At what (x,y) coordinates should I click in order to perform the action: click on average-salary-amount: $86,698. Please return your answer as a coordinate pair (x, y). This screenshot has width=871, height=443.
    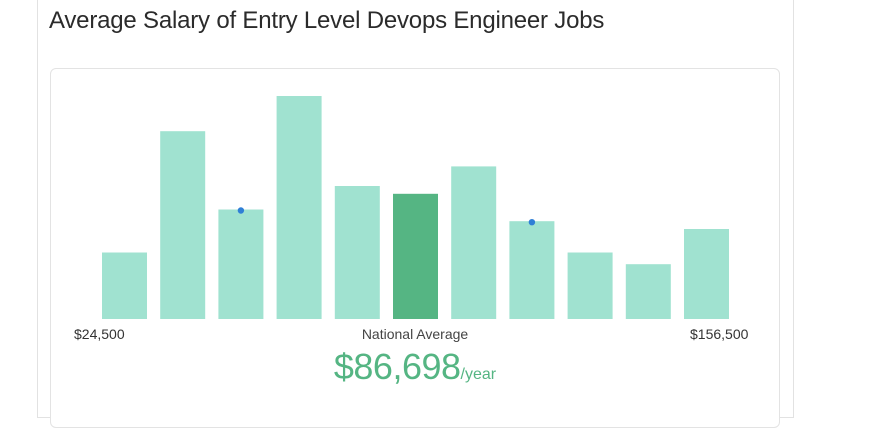
    Looking at the image, I should click on (397, 366).